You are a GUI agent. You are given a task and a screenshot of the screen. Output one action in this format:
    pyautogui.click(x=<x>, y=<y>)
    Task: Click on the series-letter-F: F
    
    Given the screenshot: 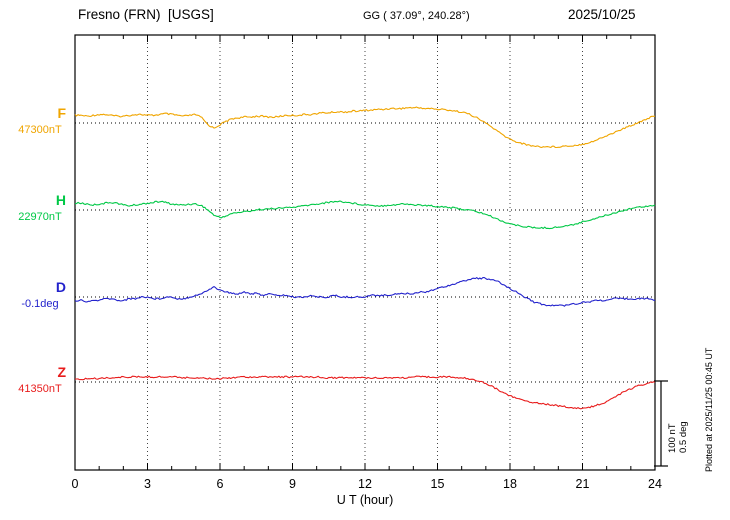 What is the action you would take?
    pyautogui.click(x=61, y=113)
    